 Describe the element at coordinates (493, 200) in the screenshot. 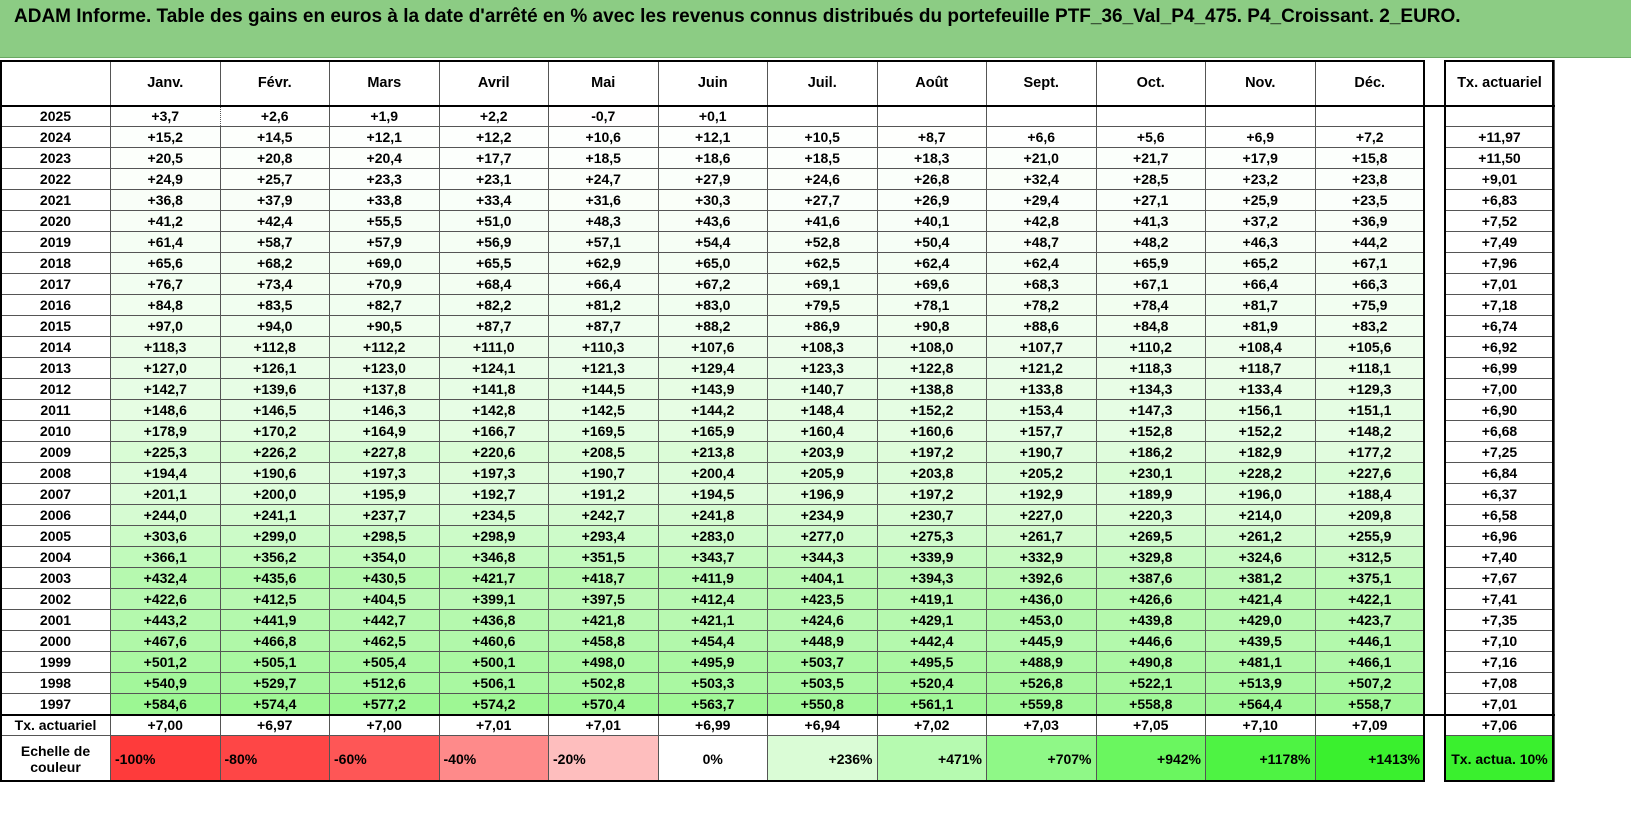

I see `gain-cell: +33,4` at that location.